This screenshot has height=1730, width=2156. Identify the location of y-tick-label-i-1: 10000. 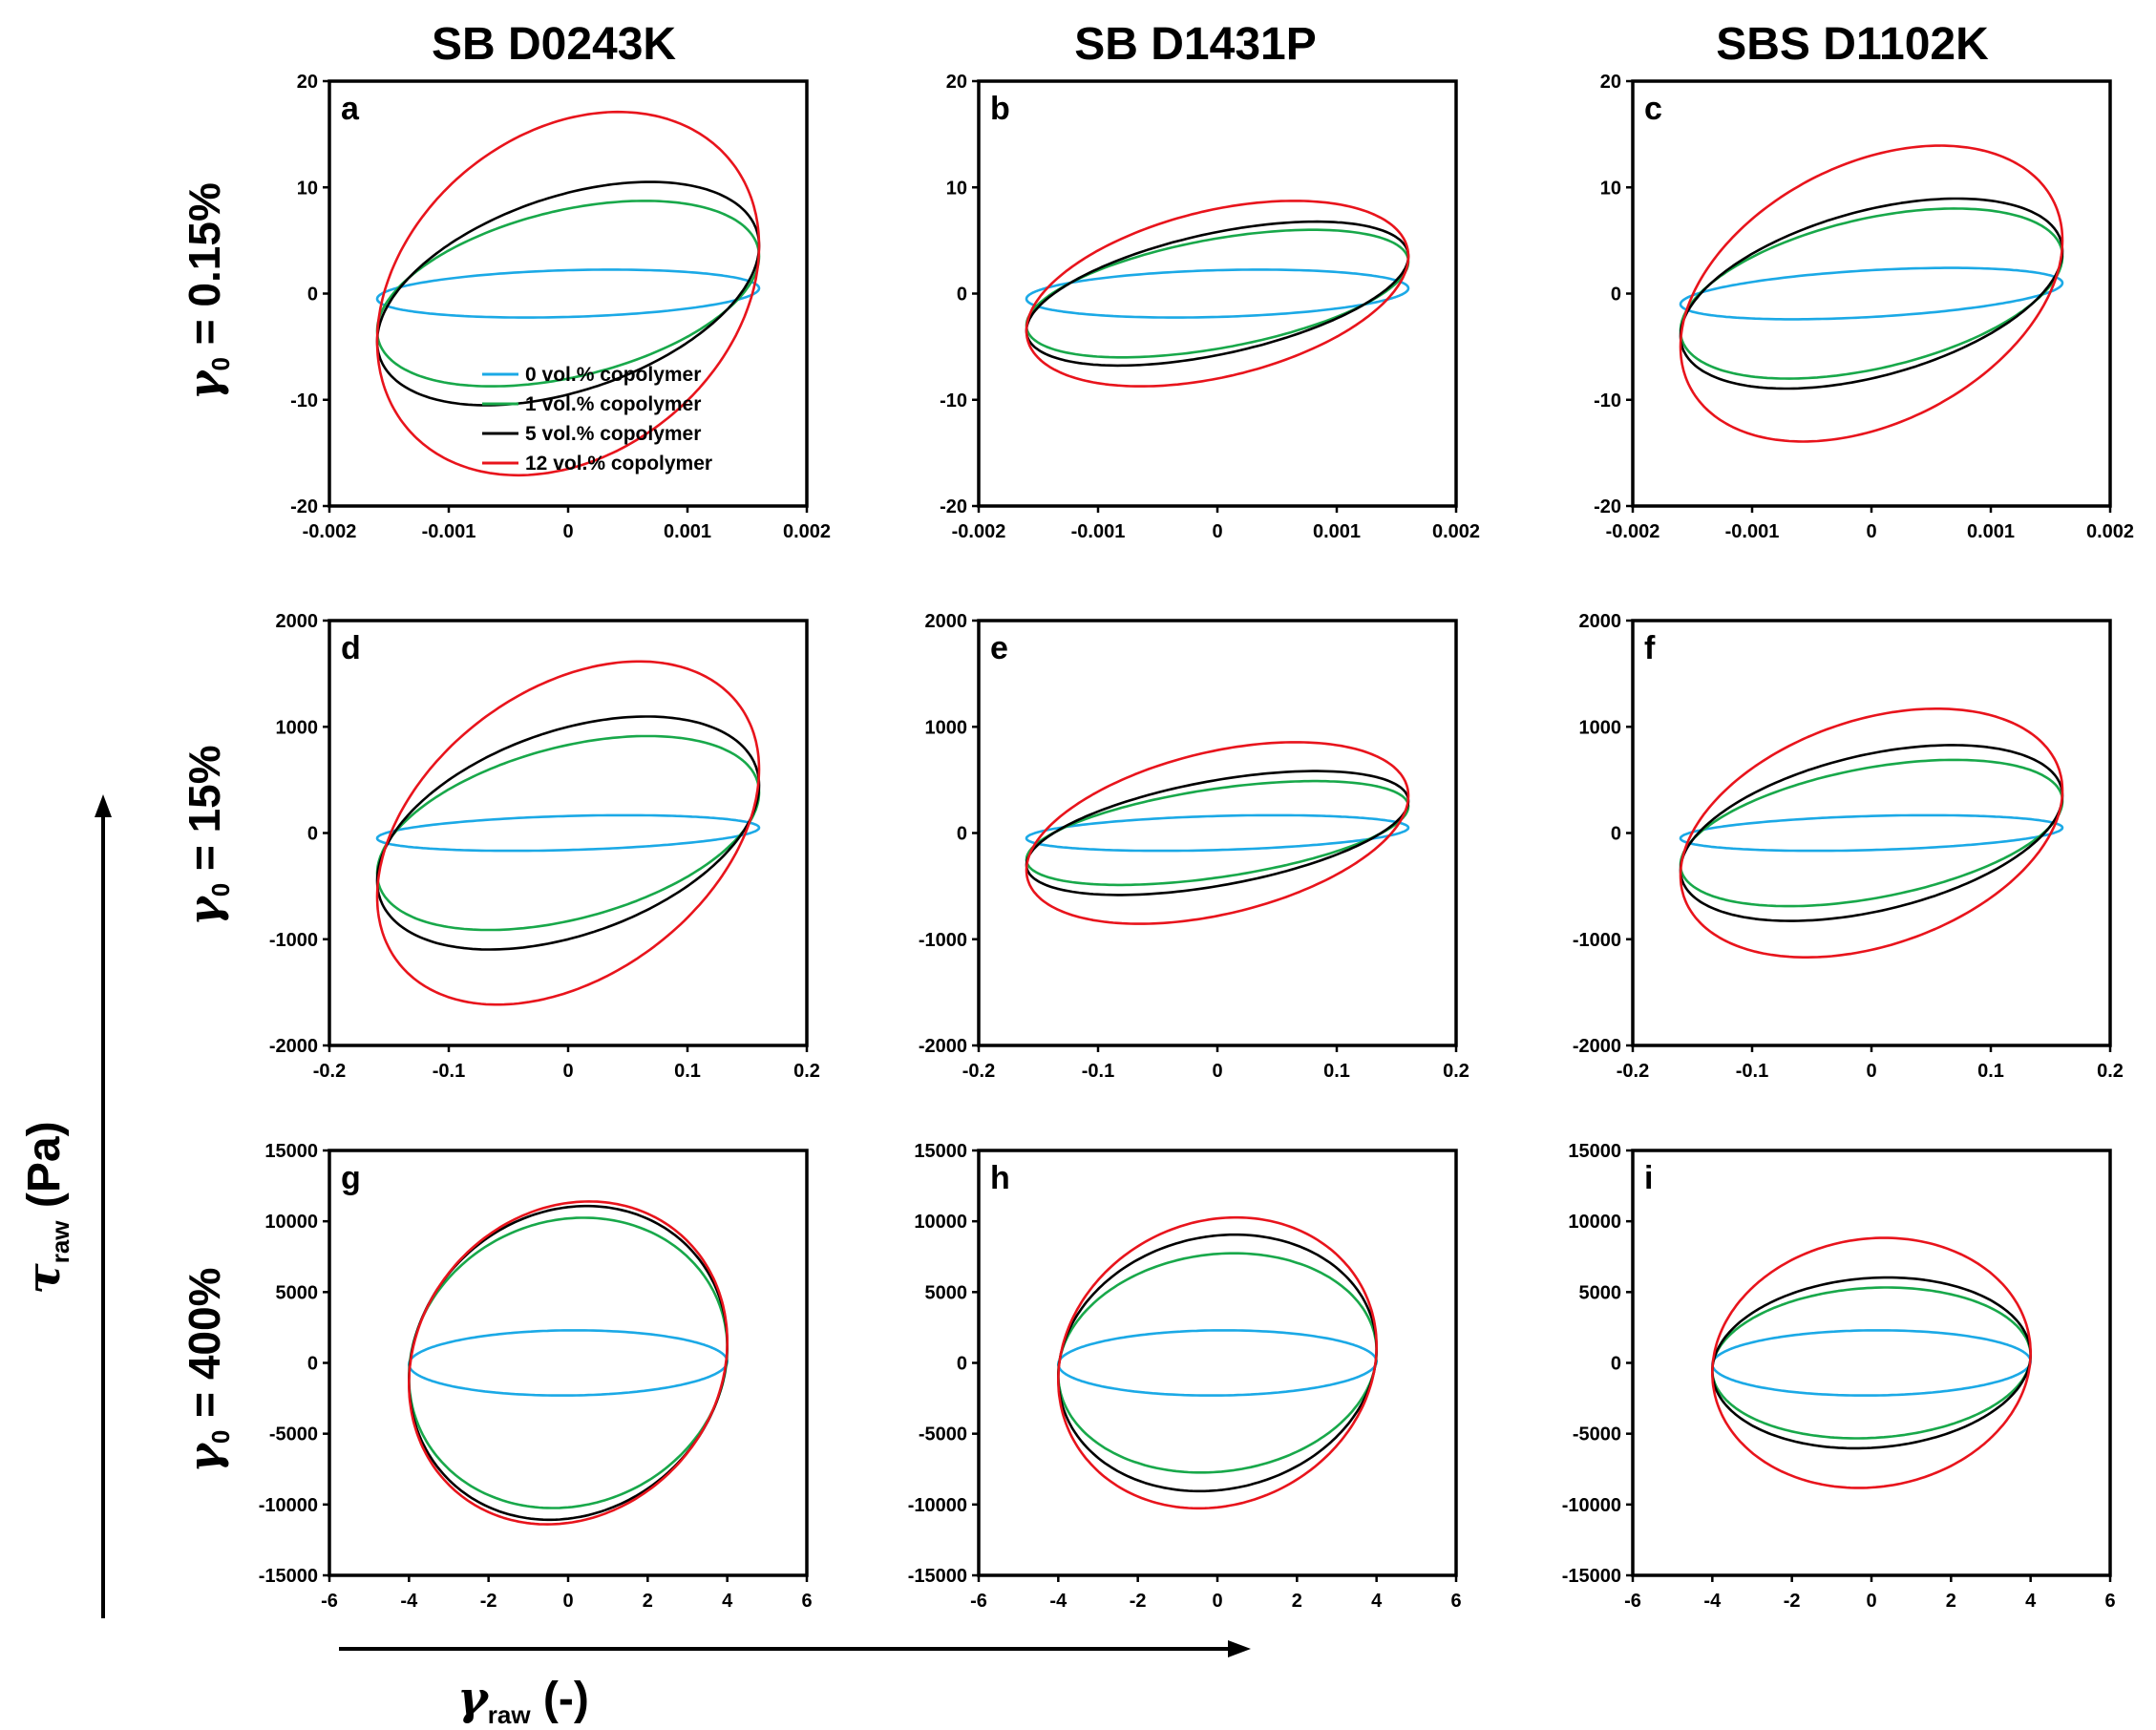
(1595, 1222).